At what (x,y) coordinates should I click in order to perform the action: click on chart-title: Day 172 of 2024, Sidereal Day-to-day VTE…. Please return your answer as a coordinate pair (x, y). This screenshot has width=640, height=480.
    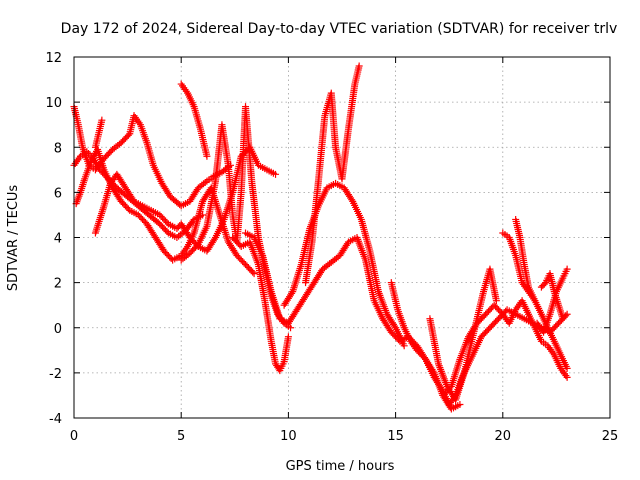
    Looking at the image, I should click on (339, 29).